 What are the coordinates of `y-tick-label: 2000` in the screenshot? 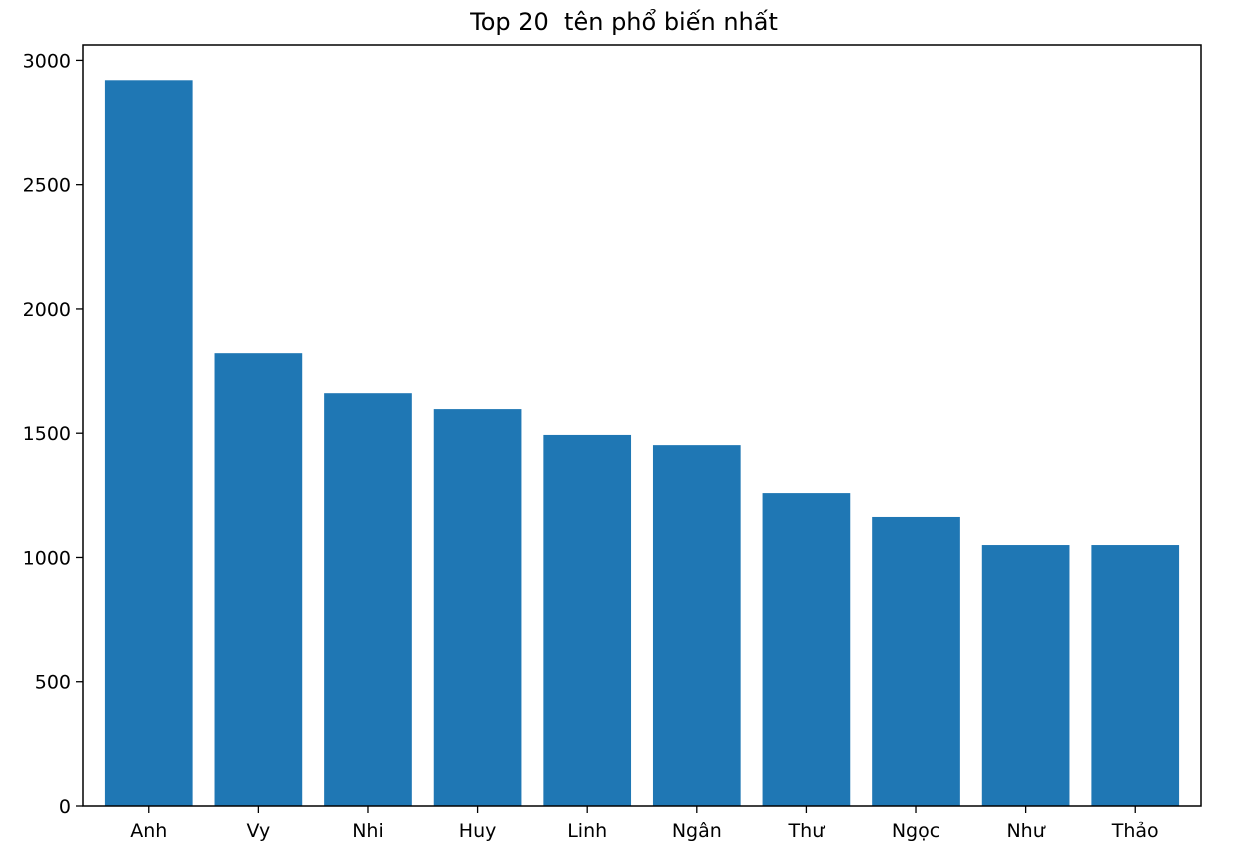 It's located at (47, 310).